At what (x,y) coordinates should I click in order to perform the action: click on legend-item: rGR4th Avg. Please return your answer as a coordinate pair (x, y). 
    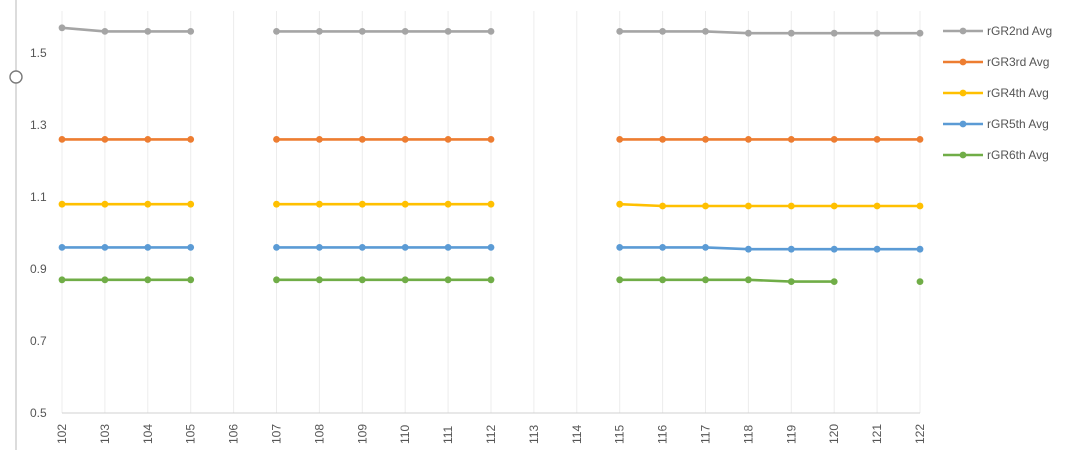
    Looking at the image, I should click on (996, 93).